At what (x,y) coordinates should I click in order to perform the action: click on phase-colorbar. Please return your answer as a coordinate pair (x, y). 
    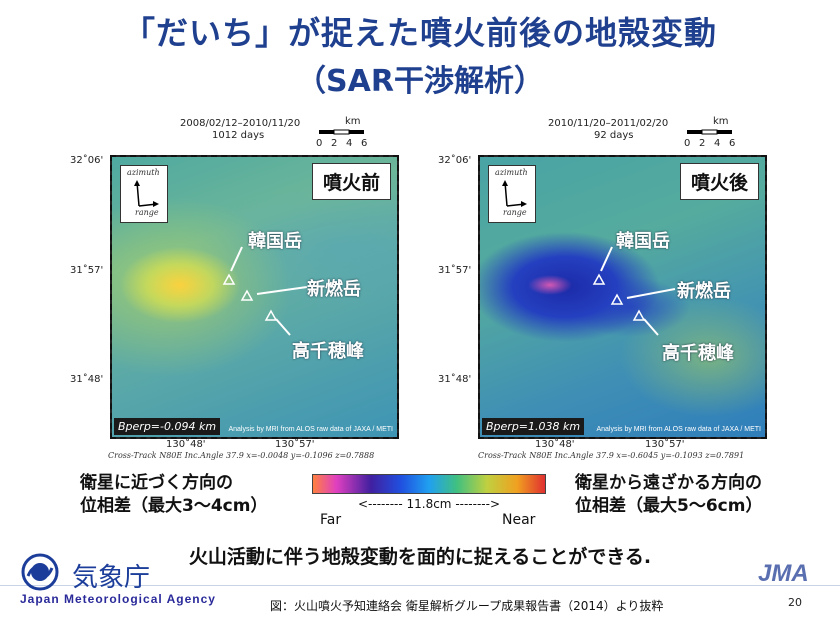
    Looking at the image, I should click on (429, 484).